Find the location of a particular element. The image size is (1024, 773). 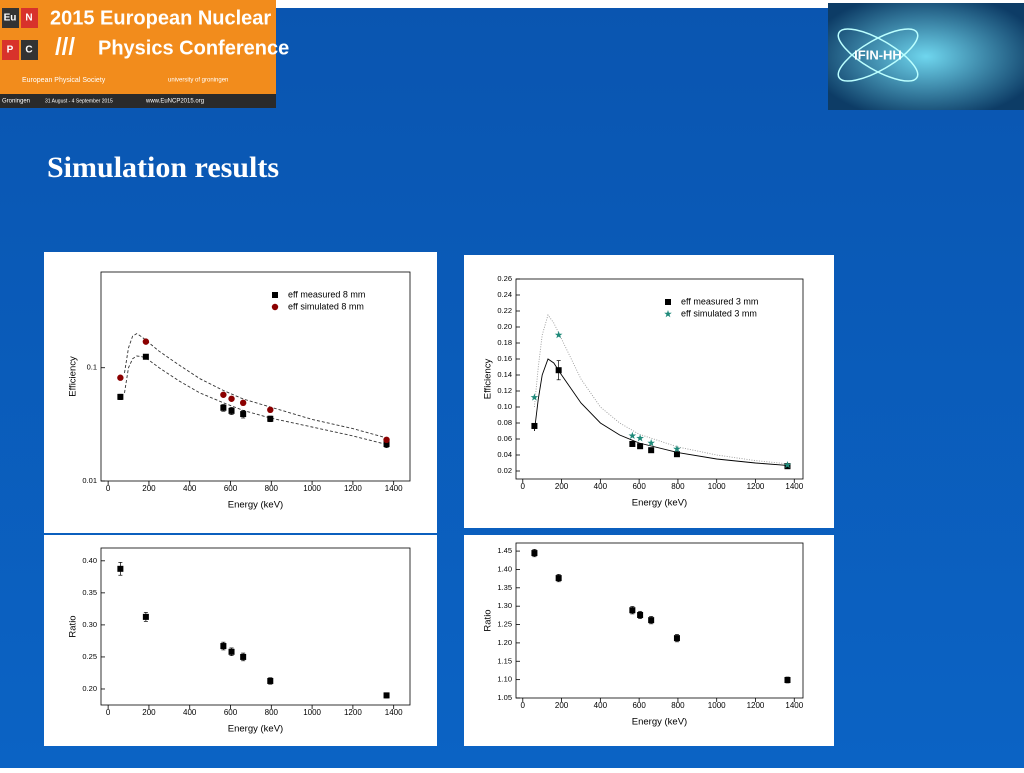

logo-letter: N is located at coordinates (28, 18).